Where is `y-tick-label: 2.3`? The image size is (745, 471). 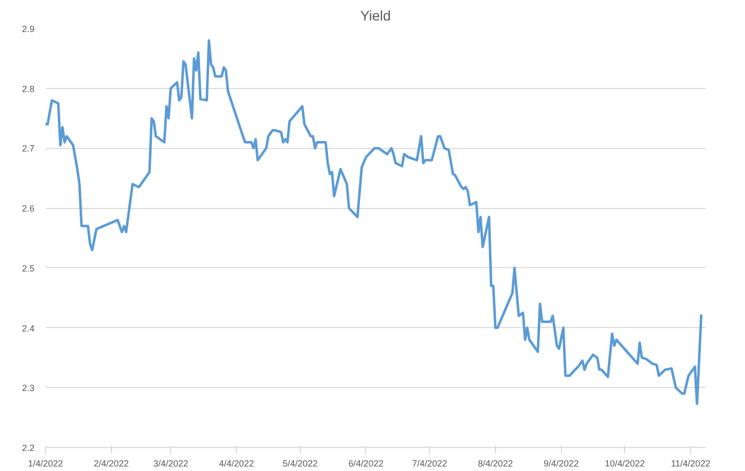
y-tick-label: 2.3 is located at coordinates (28, 388).